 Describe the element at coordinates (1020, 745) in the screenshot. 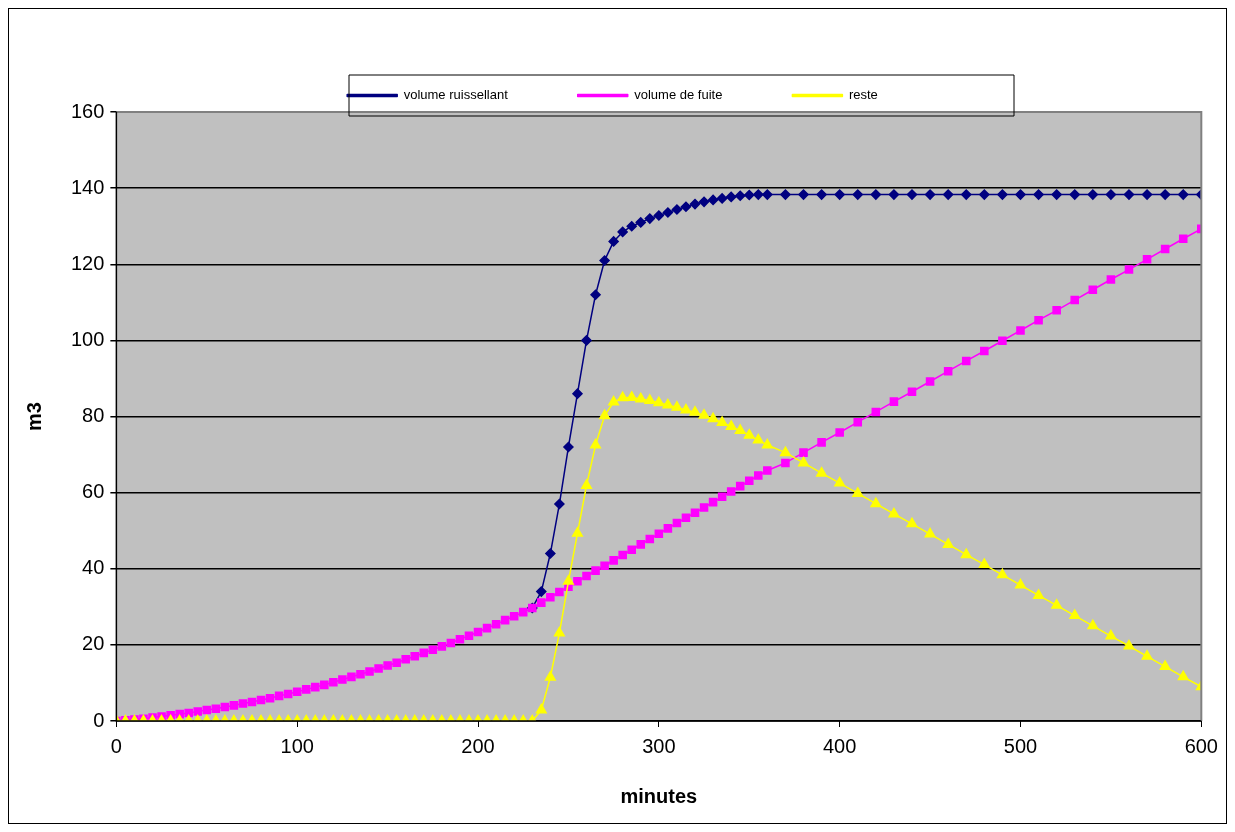

I see `x-tick-label: 500` at that location.